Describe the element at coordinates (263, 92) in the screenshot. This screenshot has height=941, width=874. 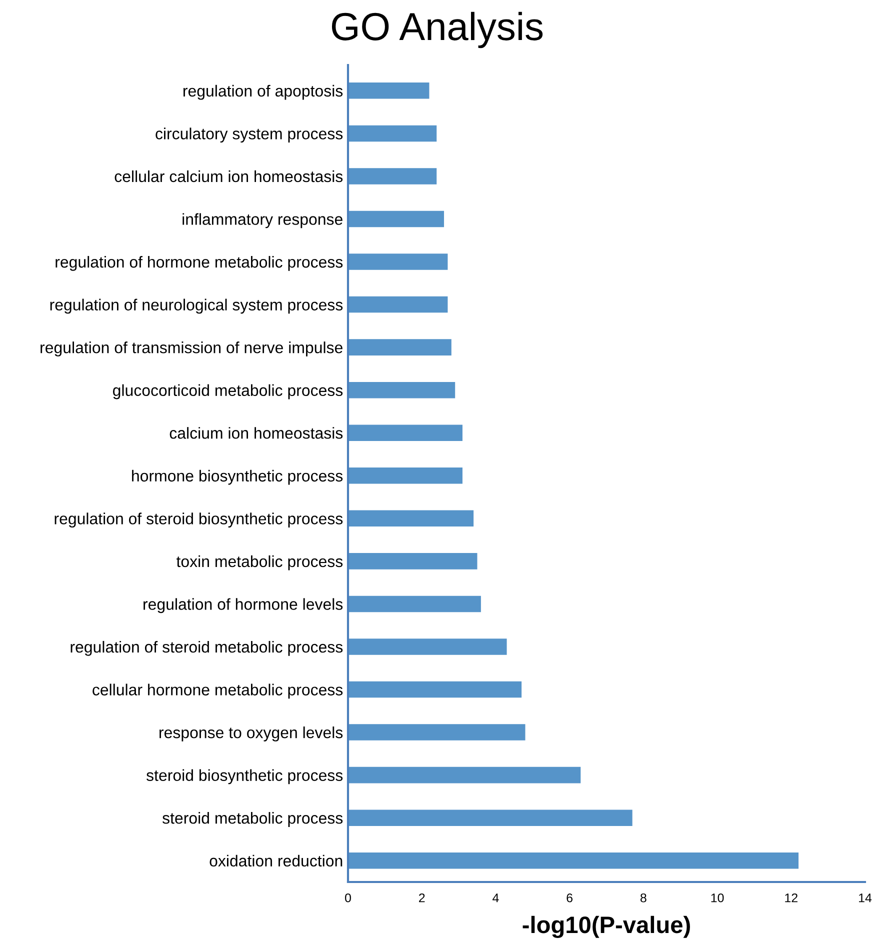
I see `y-tick-label: regulation of apoptosis` at that location.